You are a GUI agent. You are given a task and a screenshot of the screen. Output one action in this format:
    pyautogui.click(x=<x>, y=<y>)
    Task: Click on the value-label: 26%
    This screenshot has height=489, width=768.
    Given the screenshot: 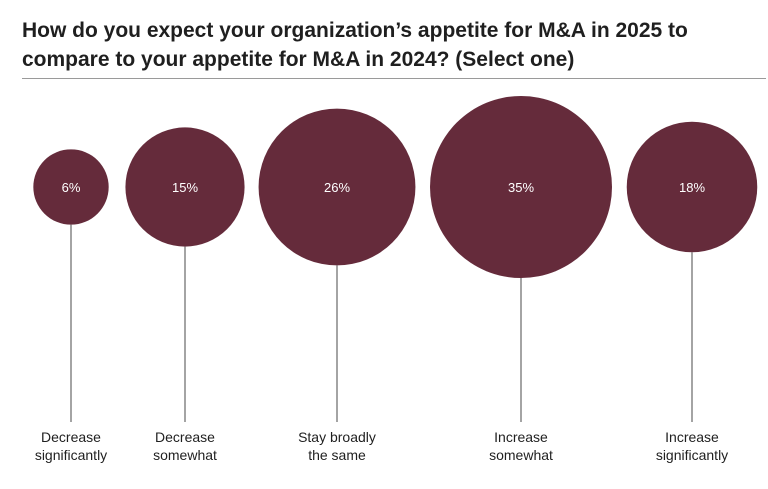 What is the action you would take?
    pyautogui.click(x=337, y=187)
    